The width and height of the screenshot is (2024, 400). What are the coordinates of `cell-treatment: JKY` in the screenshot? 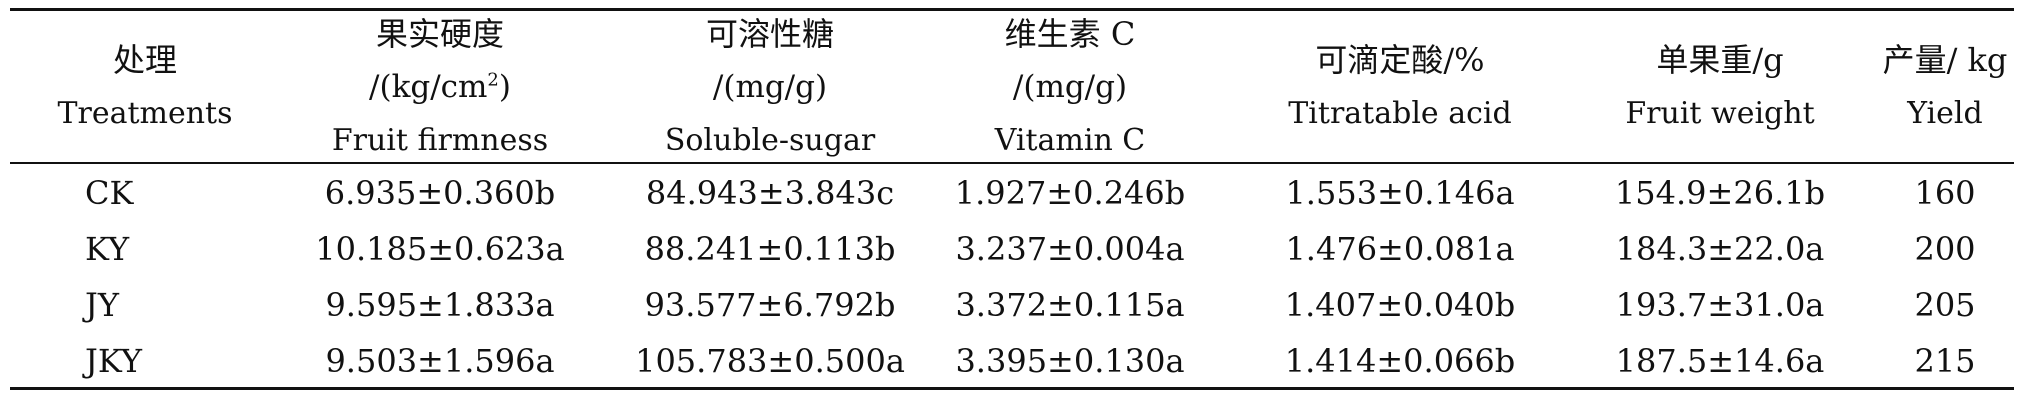 It's located at (113, 361).